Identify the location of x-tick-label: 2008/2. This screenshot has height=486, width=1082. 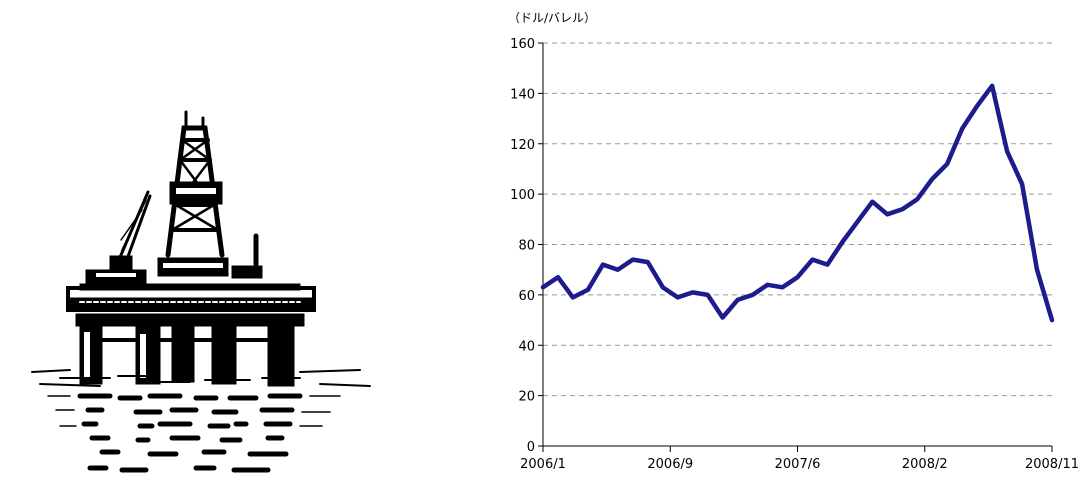
(925, 464).